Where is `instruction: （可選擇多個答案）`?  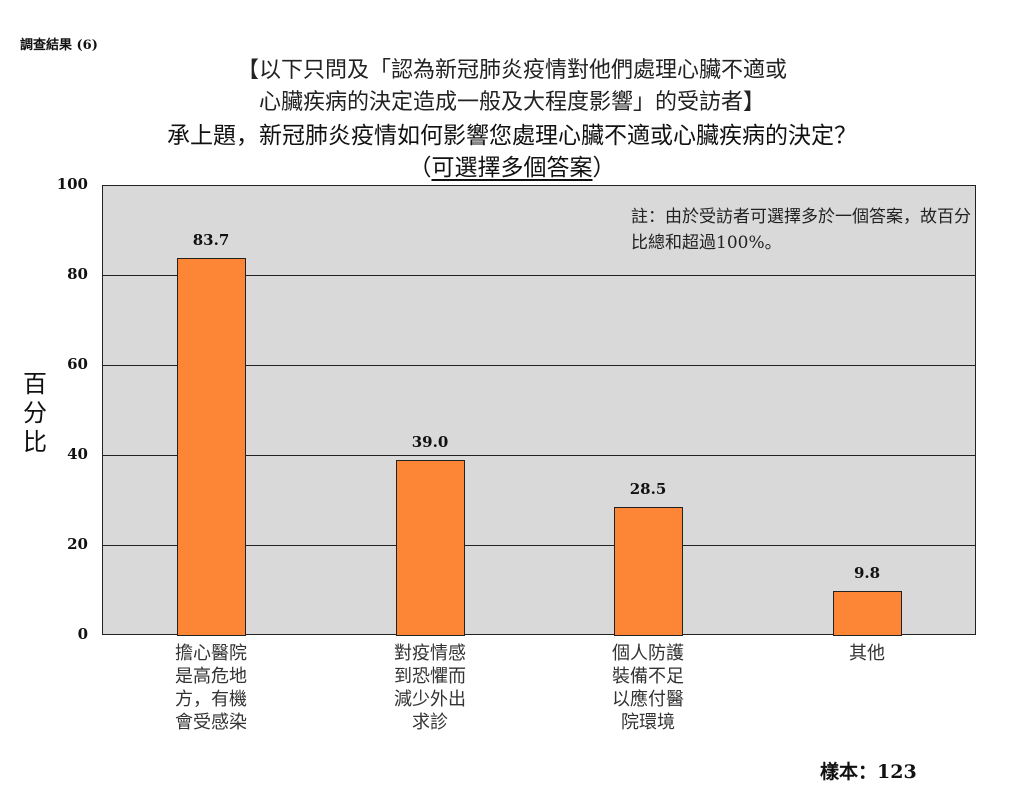
instruction: （可選擇多個答案） is located at coordinates (512, 165).